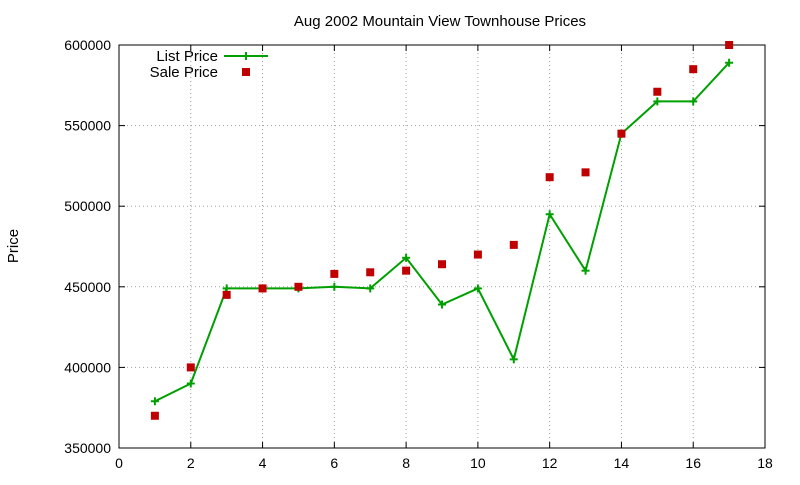 This screenshot has height=485, width=800. What do you see at coordinates (87, 126) in the screenshot?
I see `y-tick-label: 550000` at bounding box center [87, 126].